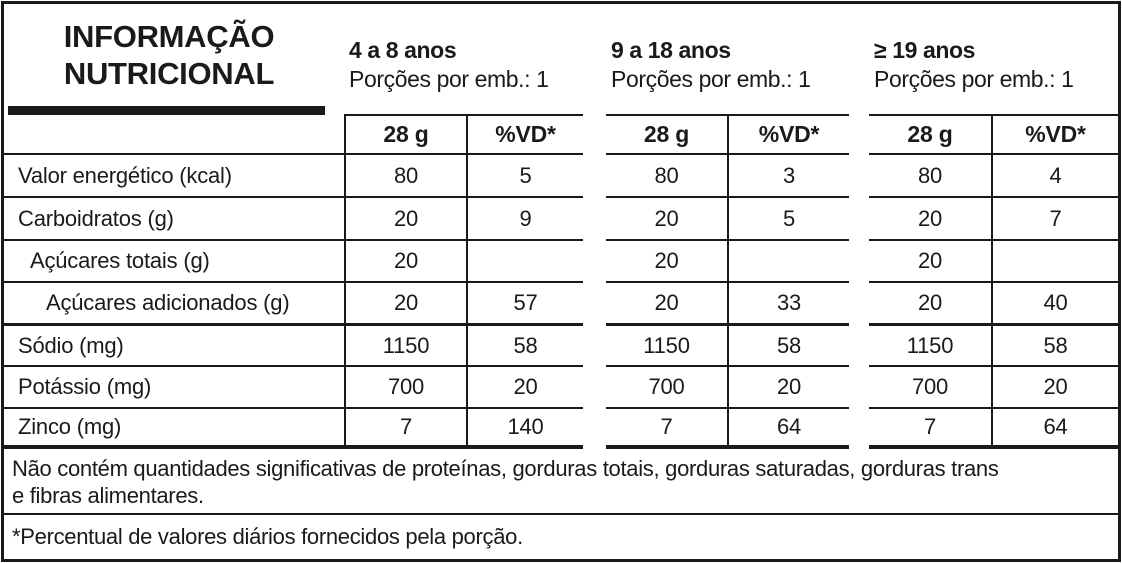 This screenshot has height=563, width=1122. I want to click on vd-cell: 140, so click(524, 428).